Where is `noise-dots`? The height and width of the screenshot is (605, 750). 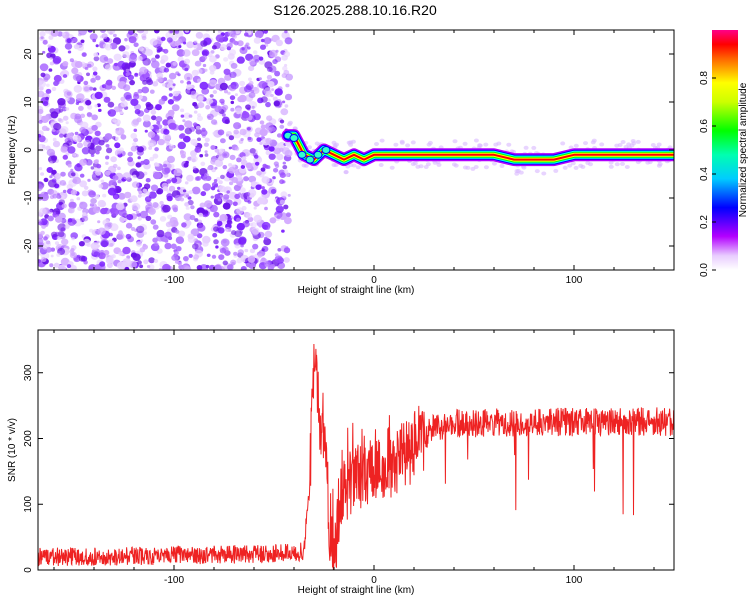 noise-dots is located at coordinates (166, 150).